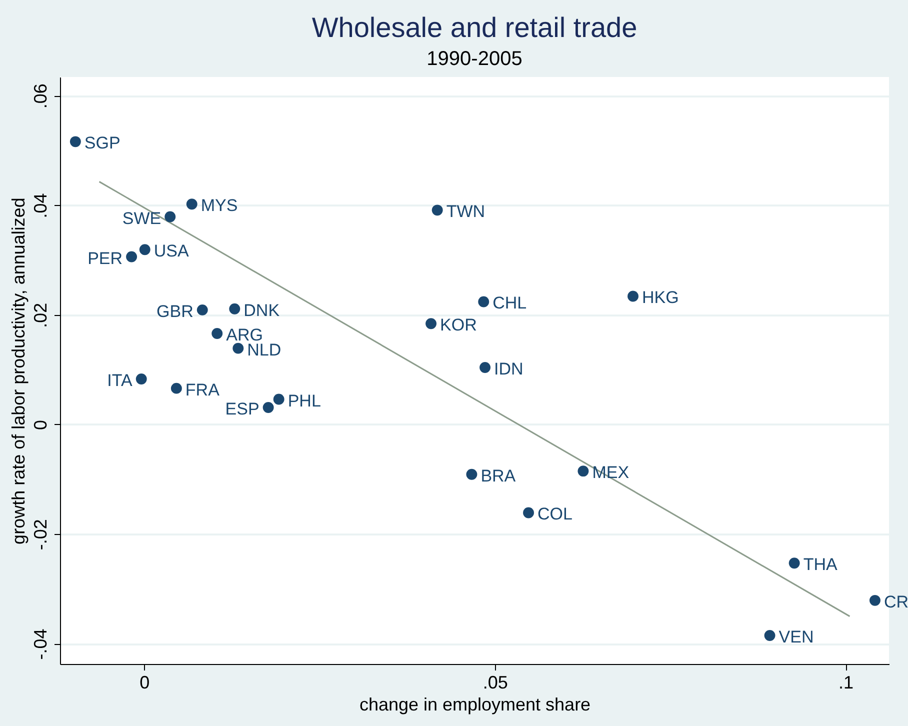  Describe the element at coordinates (105, 258) in the screenshot. I see `series-label: PER` at that location.